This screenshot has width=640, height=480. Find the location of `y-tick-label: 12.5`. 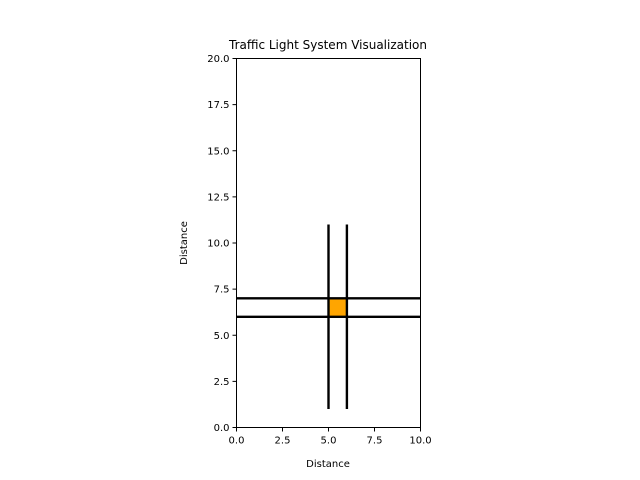

y-tick-label: 12.5 is located at coordinates (218, 197).